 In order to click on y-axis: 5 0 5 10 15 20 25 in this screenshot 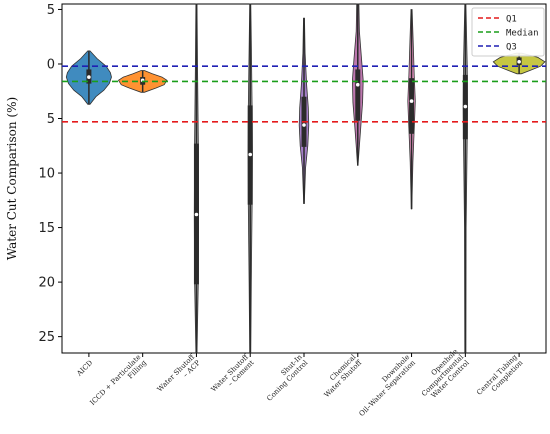, I will do `click(50, 174)`.